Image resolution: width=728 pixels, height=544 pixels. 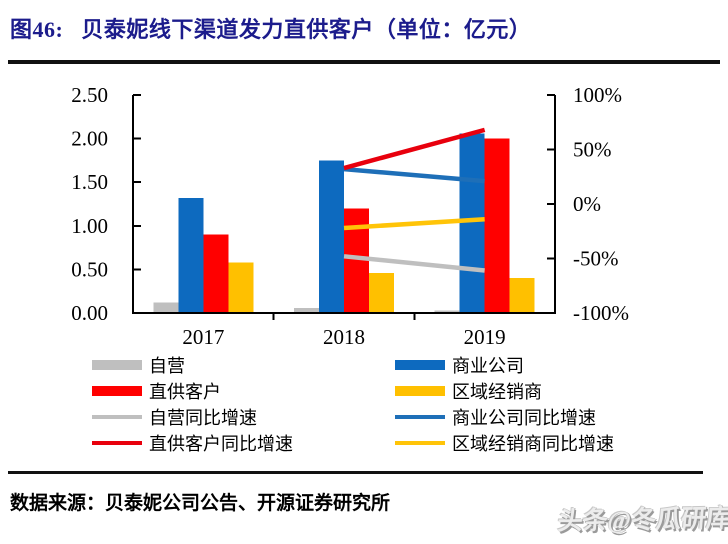 I want to click on legend-label: 区域经销商同比增速, so click(x=533, y=444).